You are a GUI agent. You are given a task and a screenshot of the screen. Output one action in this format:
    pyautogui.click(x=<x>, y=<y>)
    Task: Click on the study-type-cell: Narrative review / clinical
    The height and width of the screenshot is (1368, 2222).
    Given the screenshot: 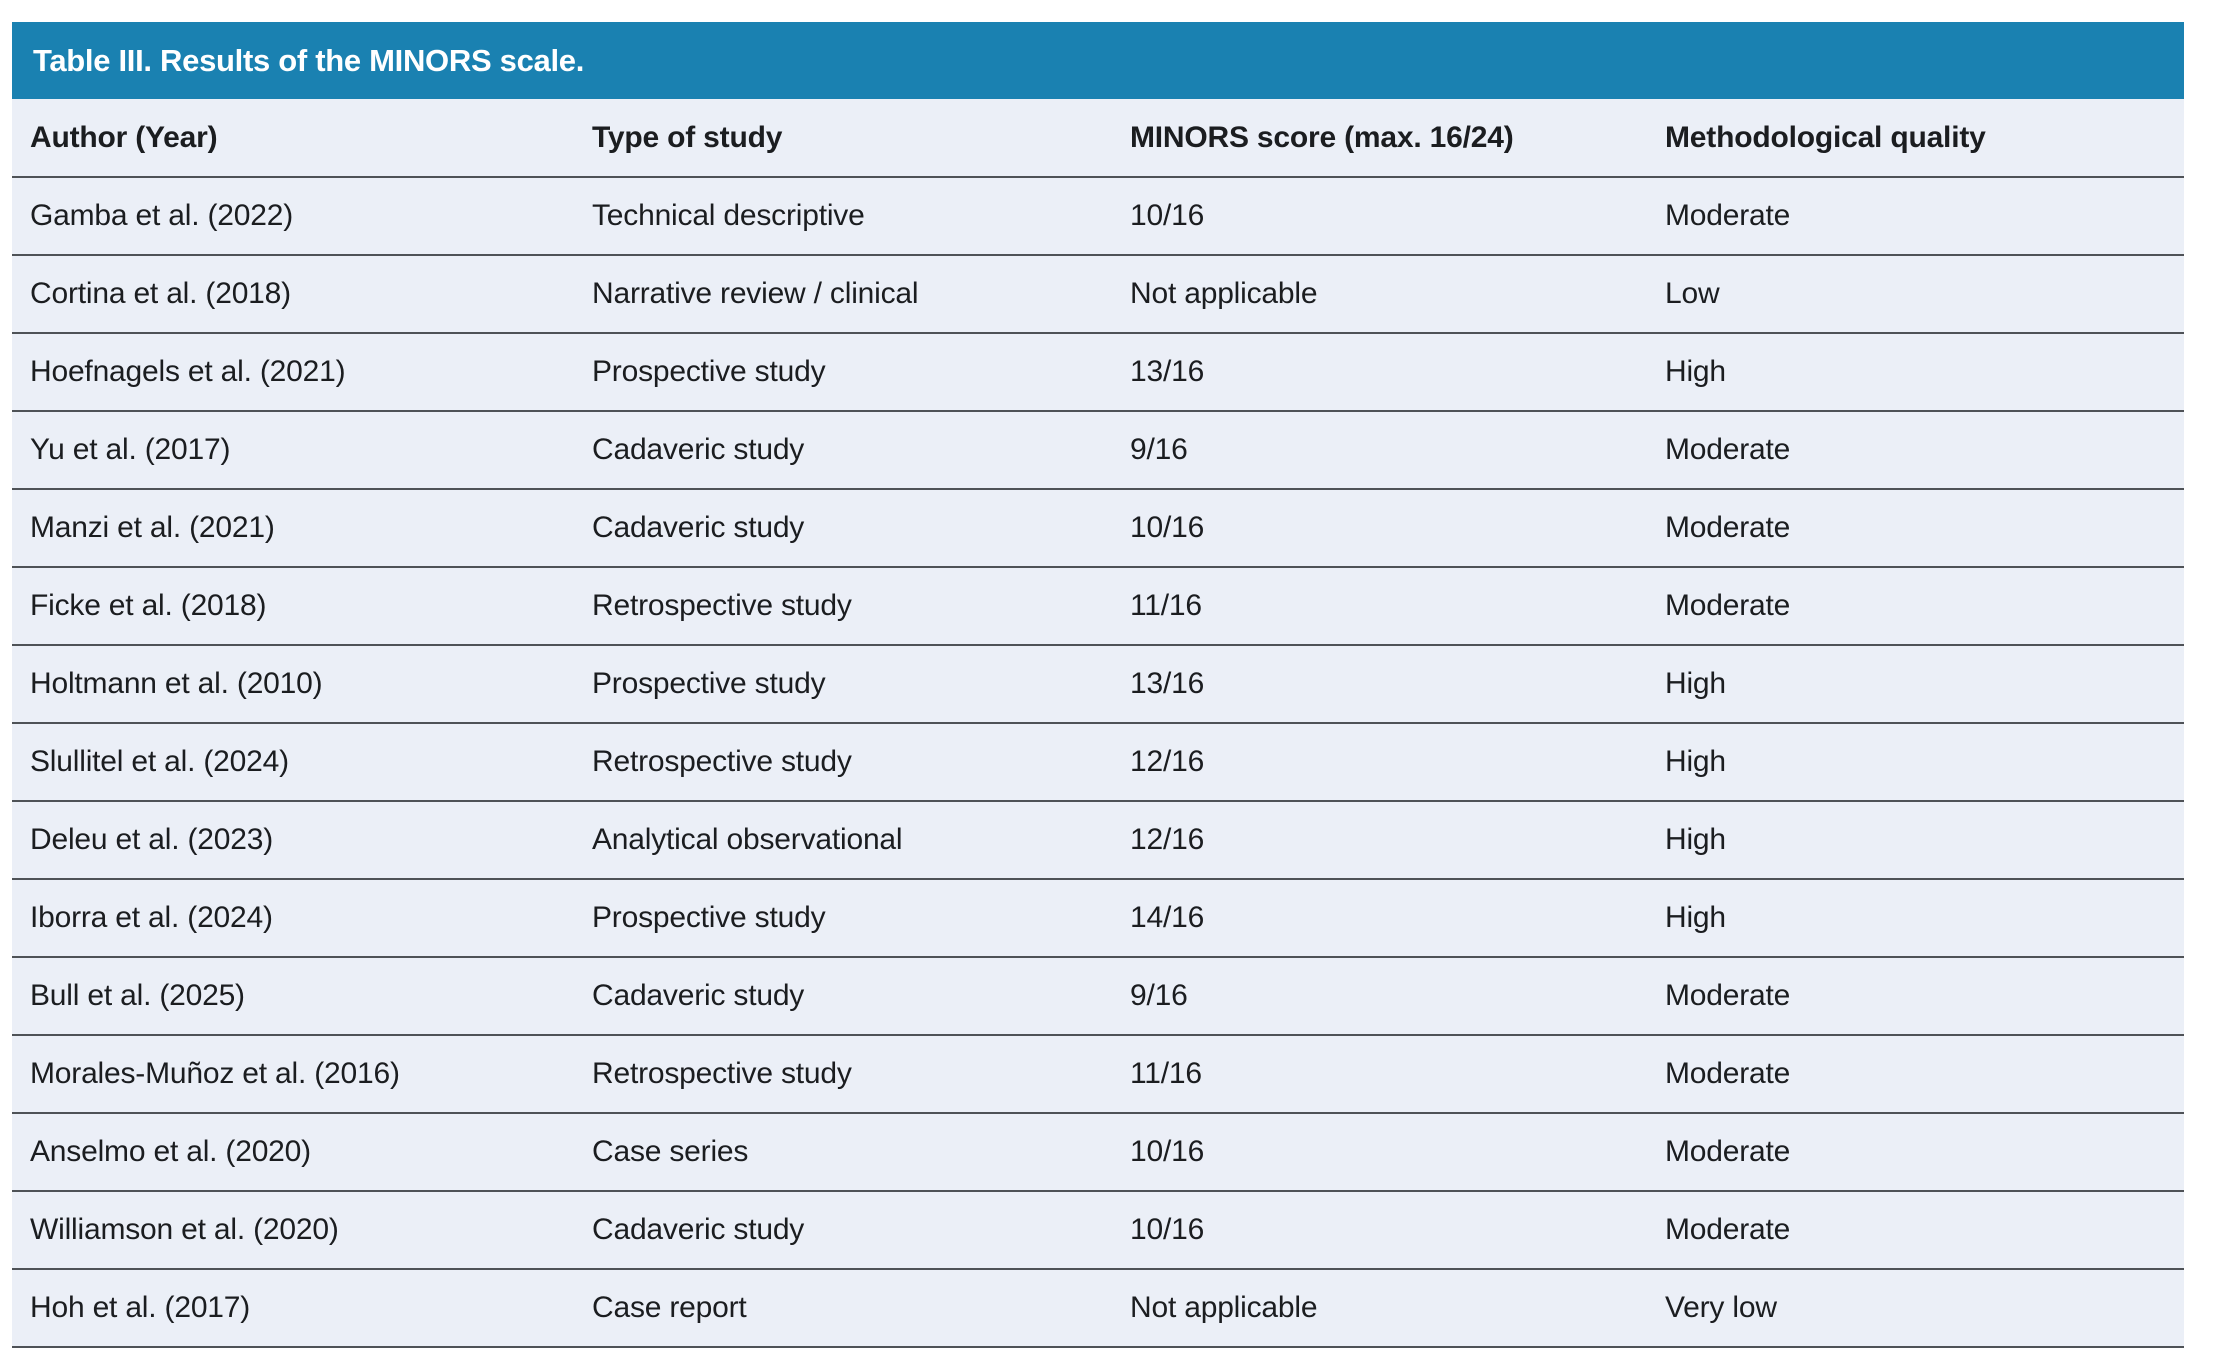 What is the action you would take?
    pyautogui.click(x=843, y=294)
    